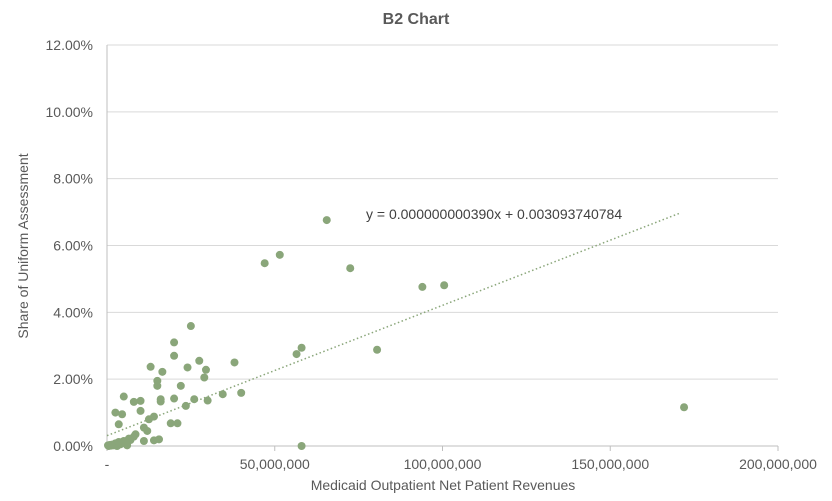  What do you see at coordinates (443, 464) in the screenshot?
I see `x-tick-label: 100,000,000` at bounding box center [443, 464].